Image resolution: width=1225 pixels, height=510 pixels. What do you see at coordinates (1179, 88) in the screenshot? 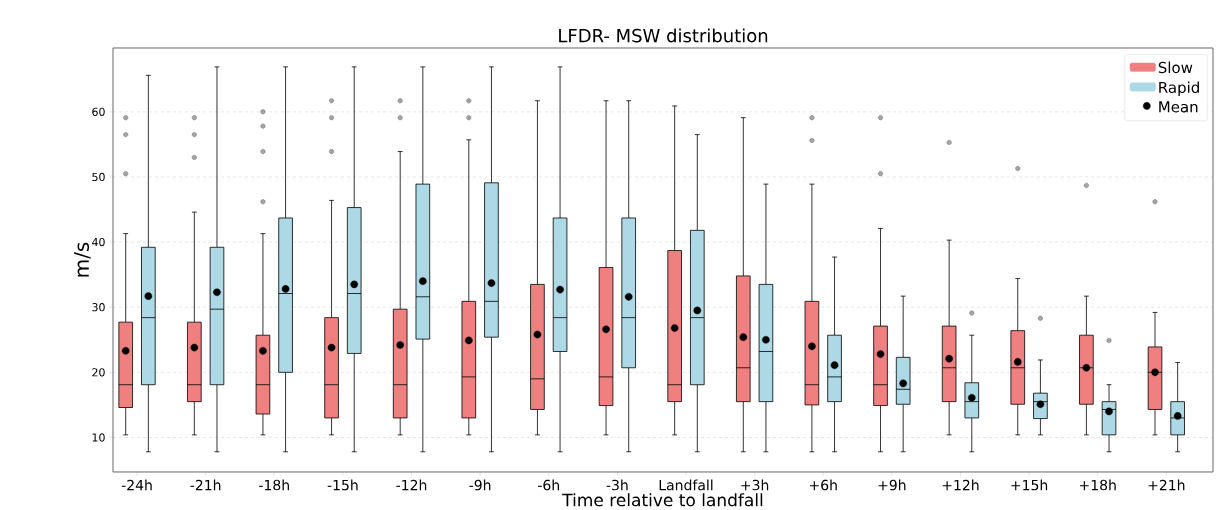
I see `legend-label: Rapid` at bounding box center [1179, 88].